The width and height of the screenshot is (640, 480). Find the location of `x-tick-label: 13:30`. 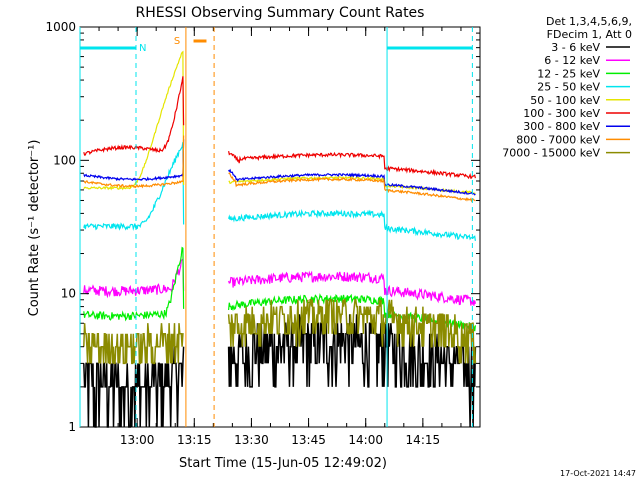

x-tick-label: 13:30 is located at coordinates (251, 440).